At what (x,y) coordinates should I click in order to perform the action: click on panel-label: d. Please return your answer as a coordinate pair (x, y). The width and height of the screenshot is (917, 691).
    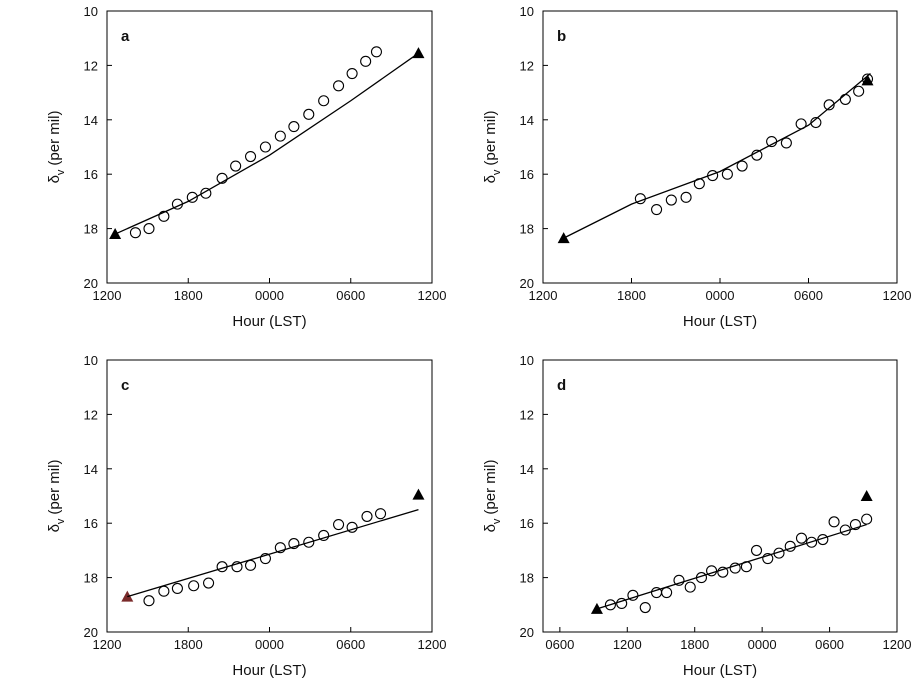
    Looking at the image, I should click on (561, 385).